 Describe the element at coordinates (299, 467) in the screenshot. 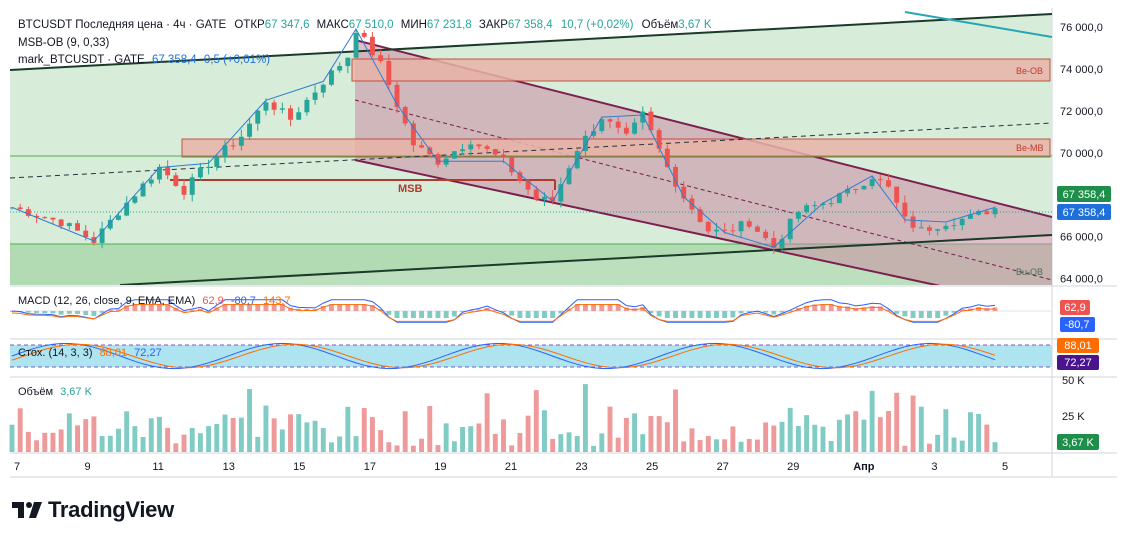

I see `time-tick-label: 15` at that location.